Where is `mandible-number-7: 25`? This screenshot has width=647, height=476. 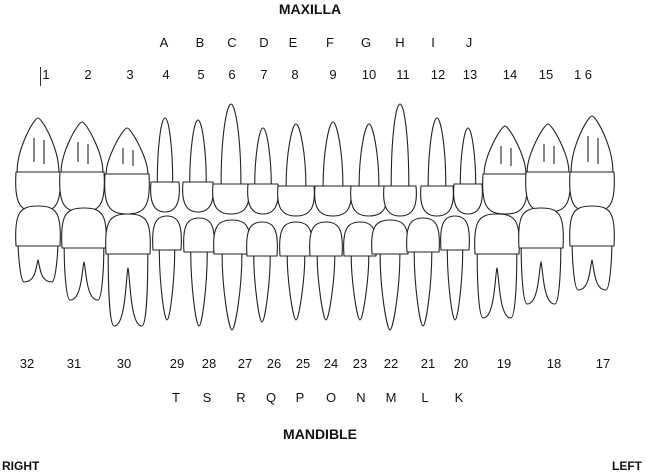 mandible-number-7: 25 is located at coordinates (303, 363).